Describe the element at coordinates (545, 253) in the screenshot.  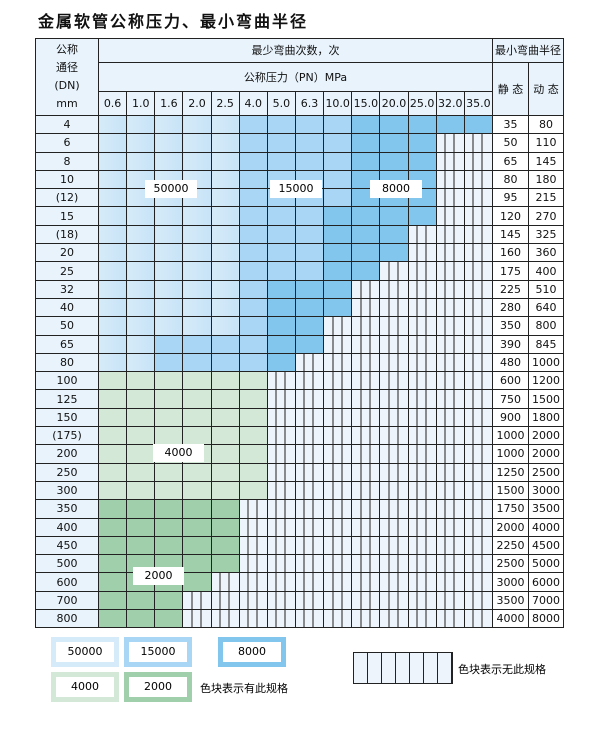
I see `dynamic-radius-cell: 360` at that location.